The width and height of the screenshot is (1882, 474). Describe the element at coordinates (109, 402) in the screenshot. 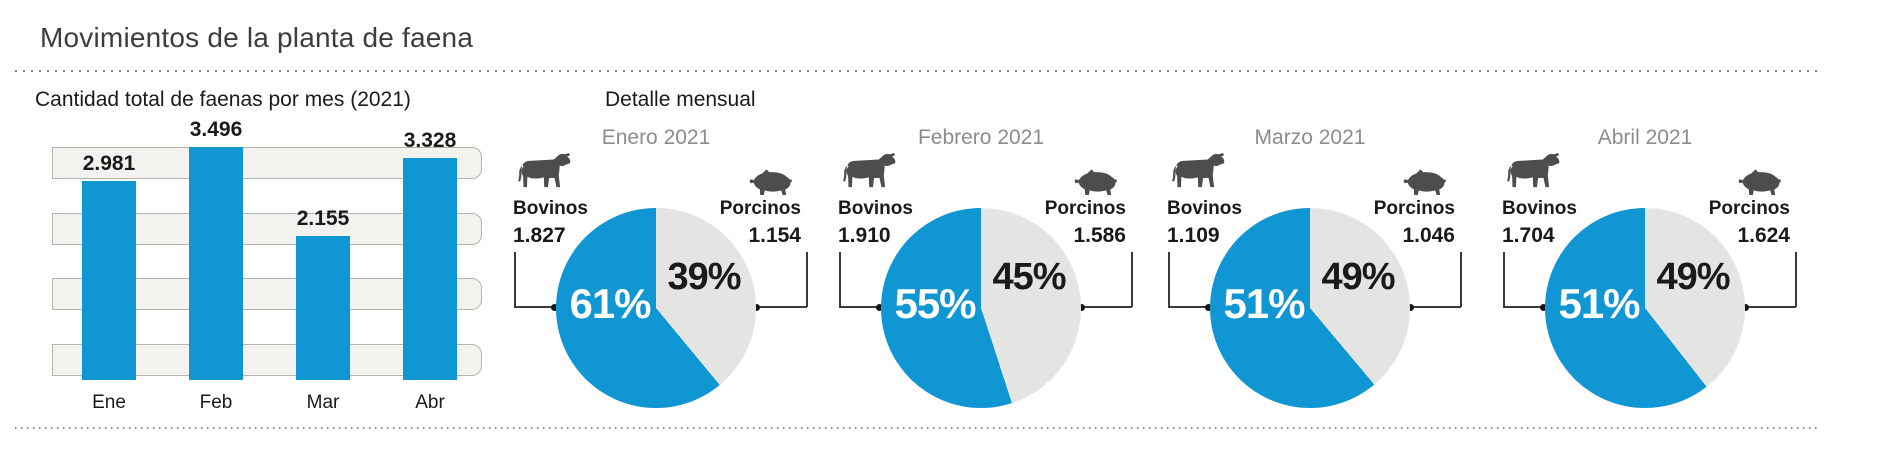

I see `month-label: Ene` at that location.